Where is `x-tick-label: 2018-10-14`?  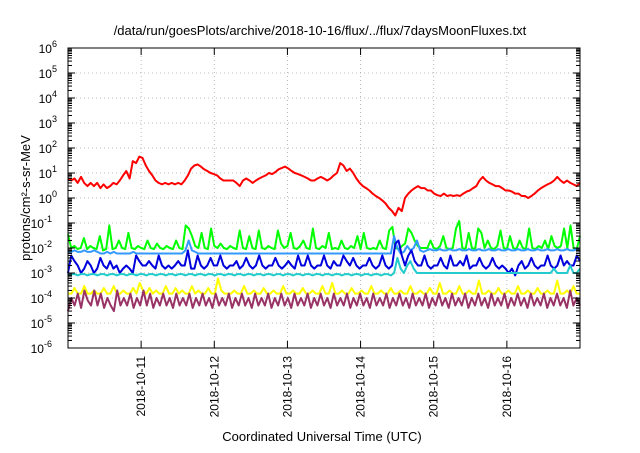 x-tick-label: 2018-10-14 is located at coordinates (361, 387).